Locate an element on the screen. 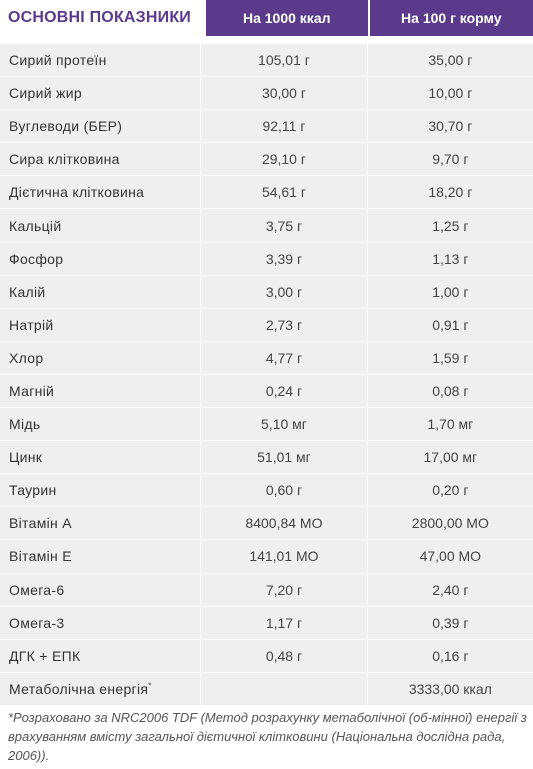 This screenshot has height=769, width=533. table-row: Хлор 4,77 г 1,59 г is located at coordinates (266, 357).